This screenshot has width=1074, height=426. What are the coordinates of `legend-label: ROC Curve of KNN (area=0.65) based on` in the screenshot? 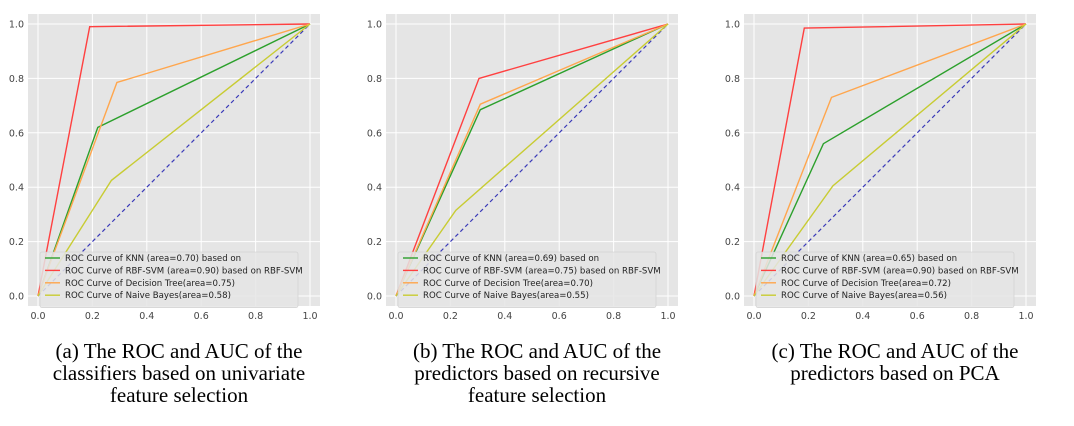 It's located at (869, 259).